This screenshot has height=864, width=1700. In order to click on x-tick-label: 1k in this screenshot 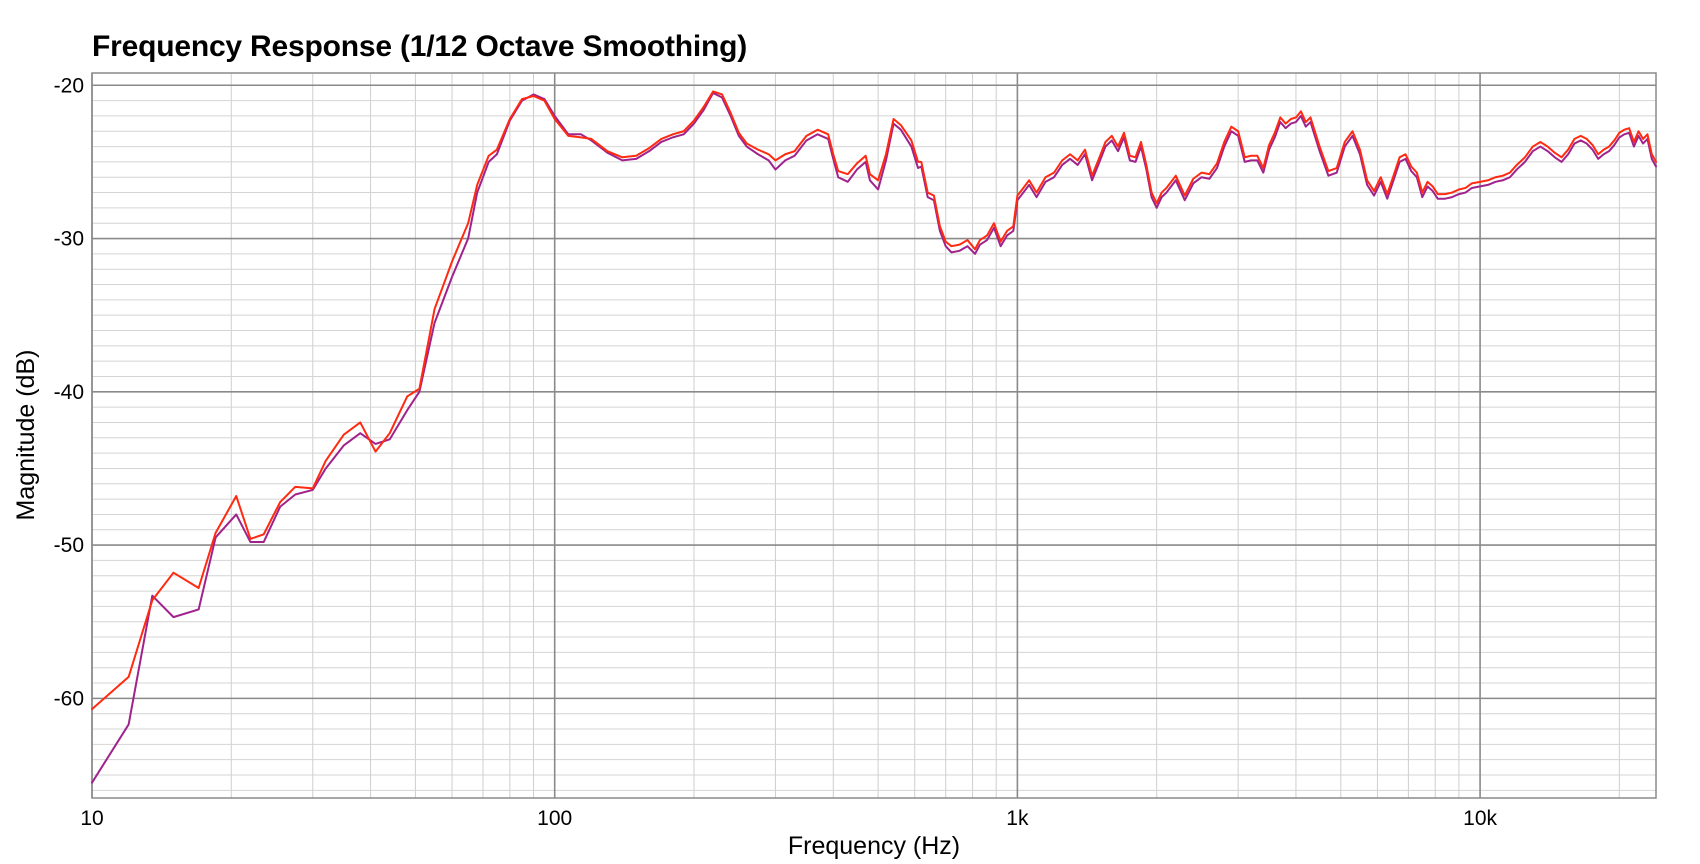, I will do `click(1017, 818)`.